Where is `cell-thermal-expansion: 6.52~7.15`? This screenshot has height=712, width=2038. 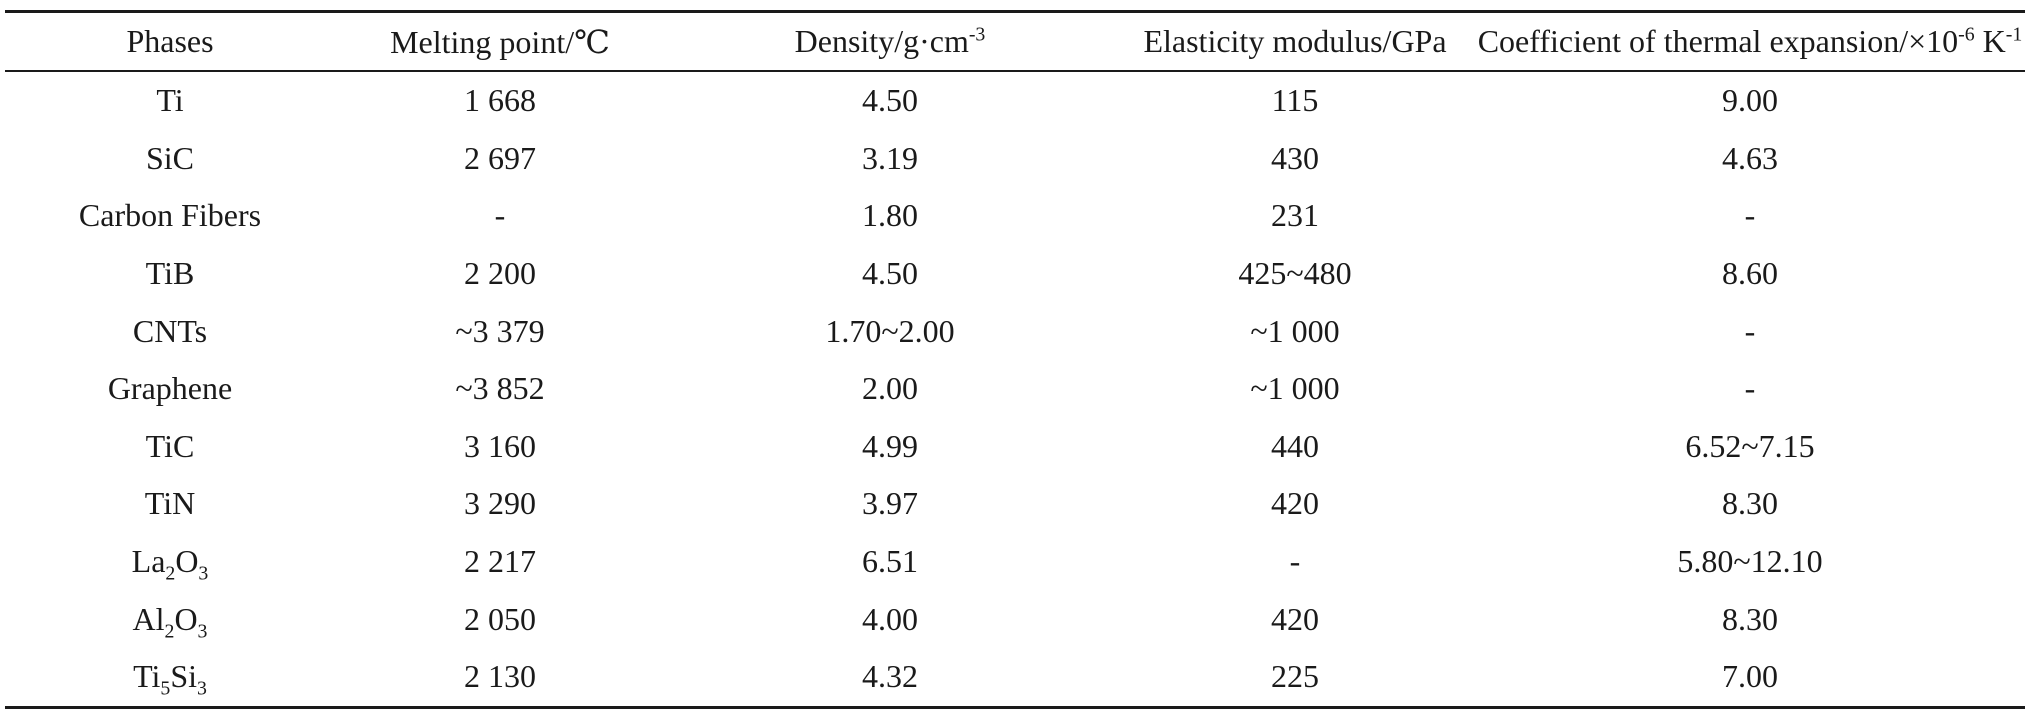
cell-thermal-expansion: 6.52~7.15 is located at coordinates (1750, 445).